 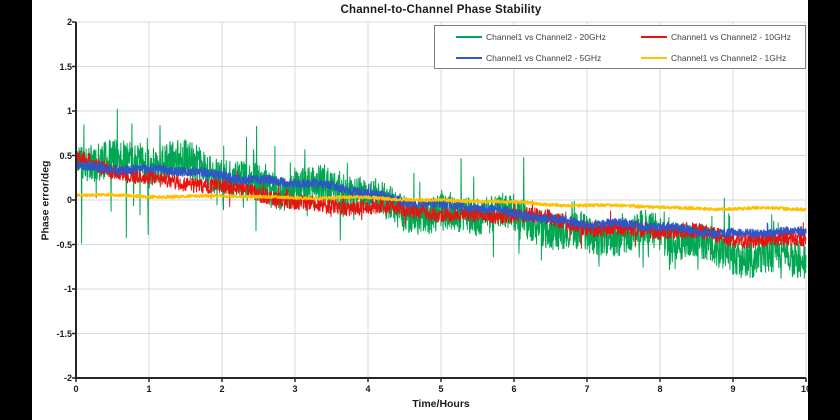 I want to click on x-tick-label: 7, so click(x=587, y=389).